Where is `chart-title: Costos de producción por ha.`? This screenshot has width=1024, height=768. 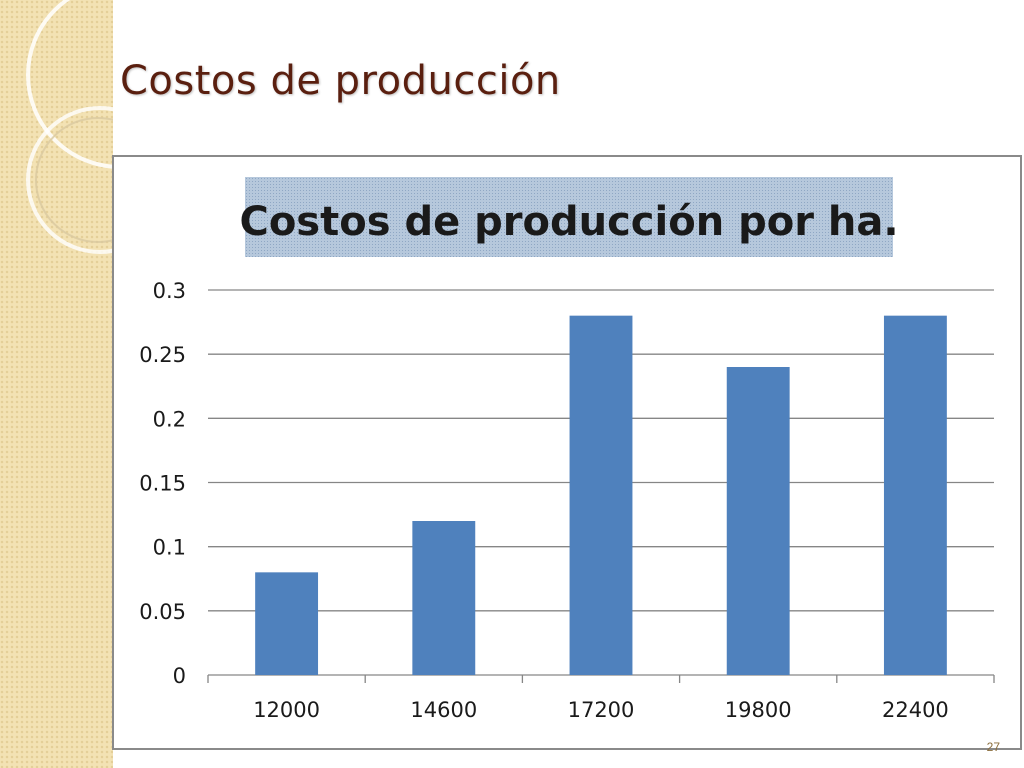 chart-title: Costos de producción por ha. is located at coordinates (568, 222).